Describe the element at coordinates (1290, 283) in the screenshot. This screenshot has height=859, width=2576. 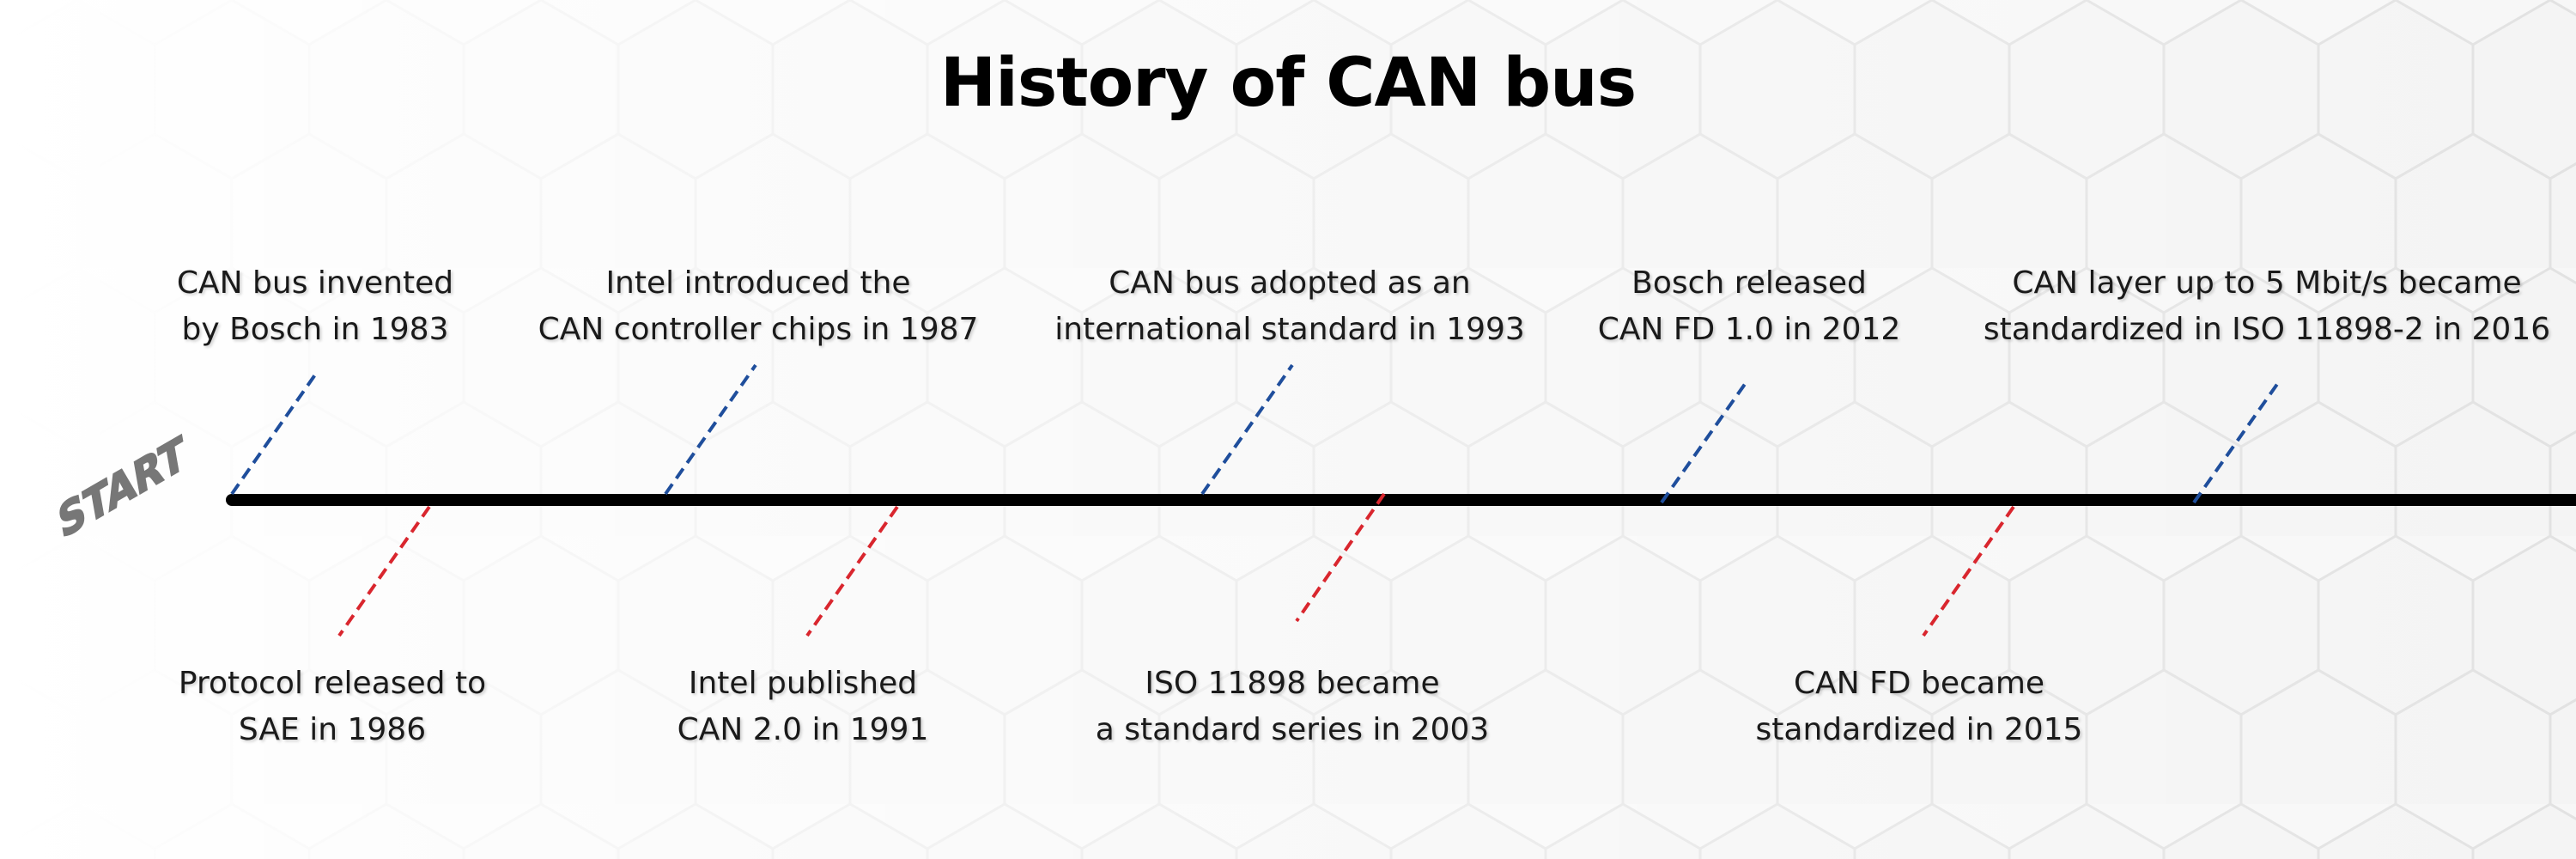
I see `event-top-3-line1: CAN bus adopted as an` at that location.